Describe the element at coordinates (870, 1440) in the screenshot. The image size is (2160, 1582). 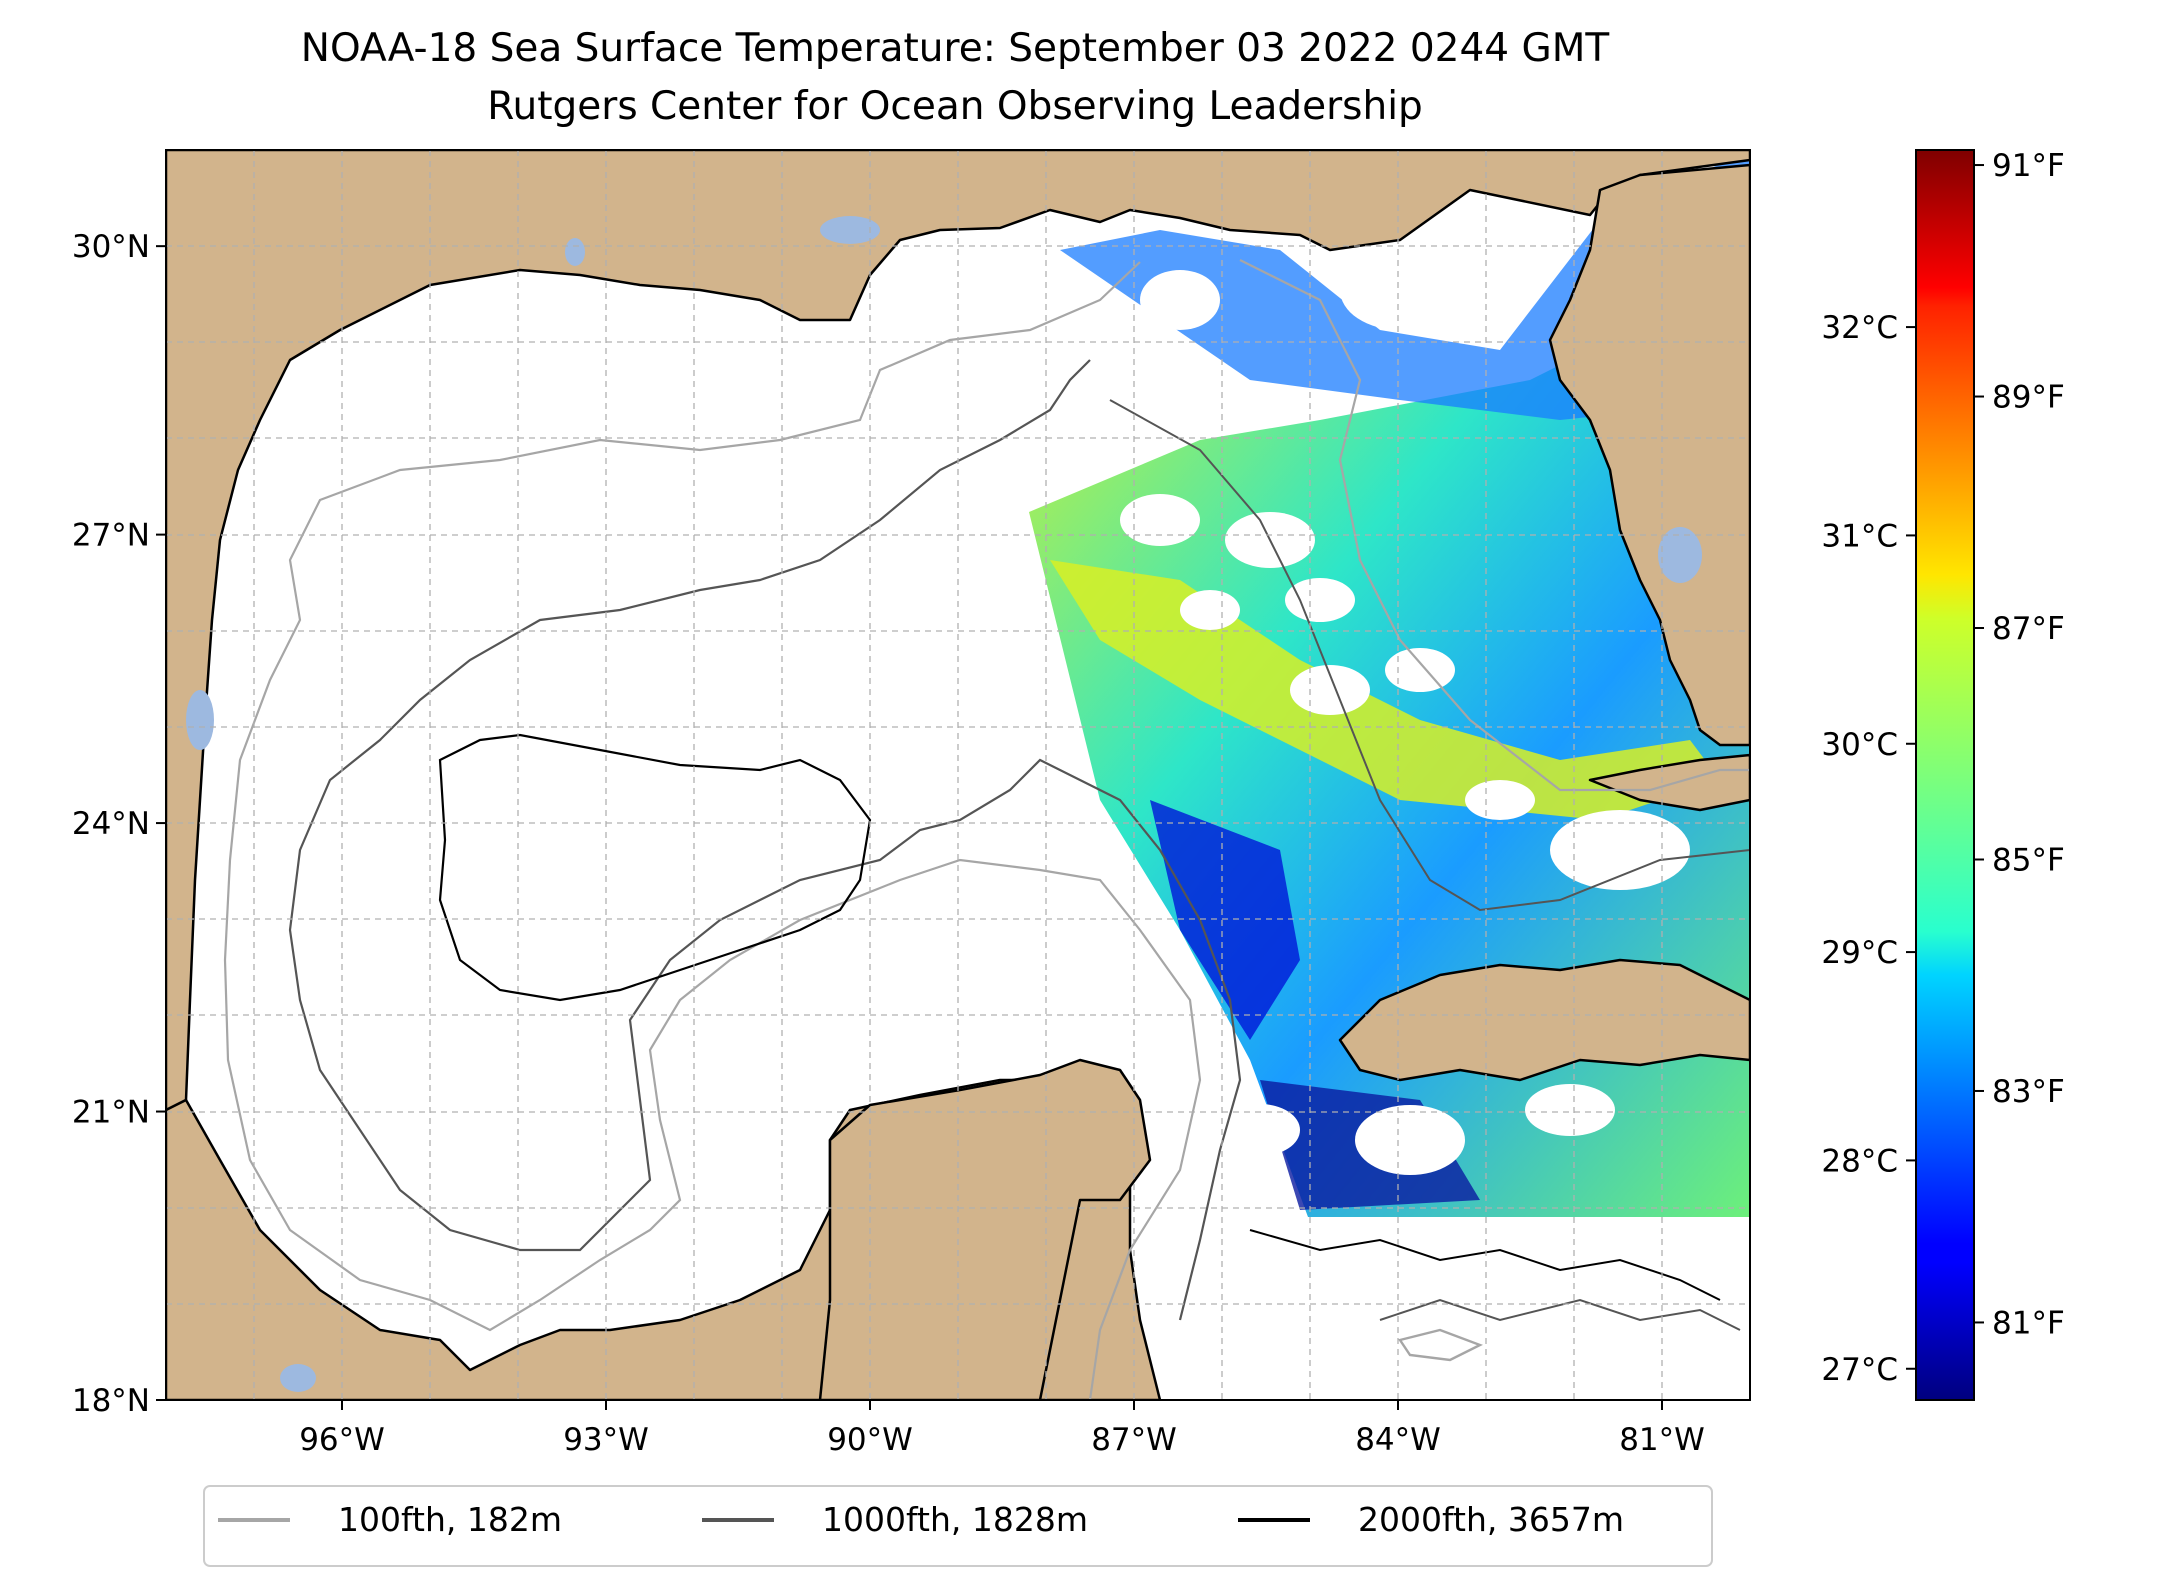
I see `lon-tick-label: 90°W` at that location.